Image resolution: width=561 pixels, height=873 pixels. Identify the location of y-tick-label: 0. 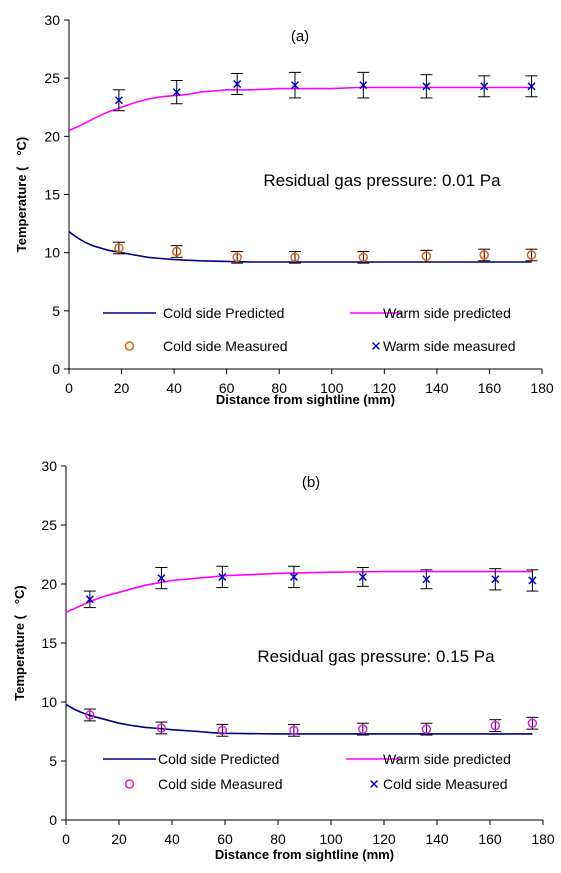
(53, 820).